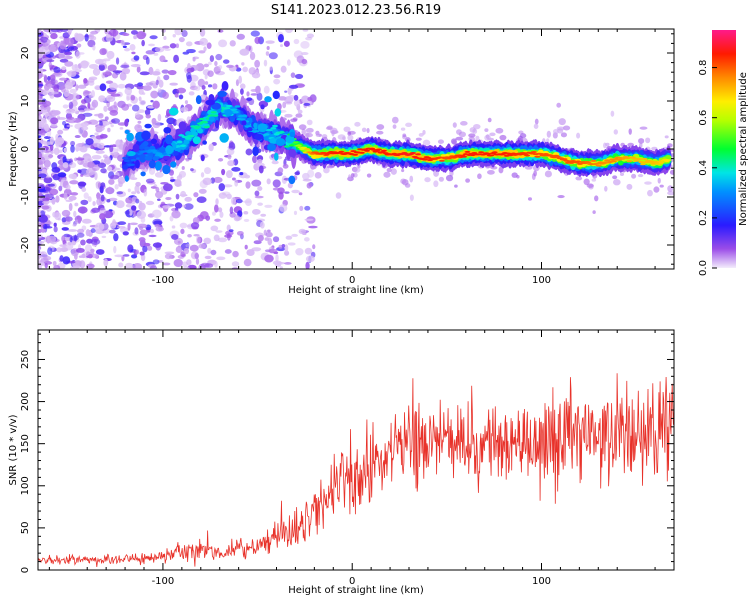 This screenshot has height=600, width=750. Describe the element at coordinates (703, 268) in the screenshot. I see `colorbar-tick-label-0: 0.0` at that location.